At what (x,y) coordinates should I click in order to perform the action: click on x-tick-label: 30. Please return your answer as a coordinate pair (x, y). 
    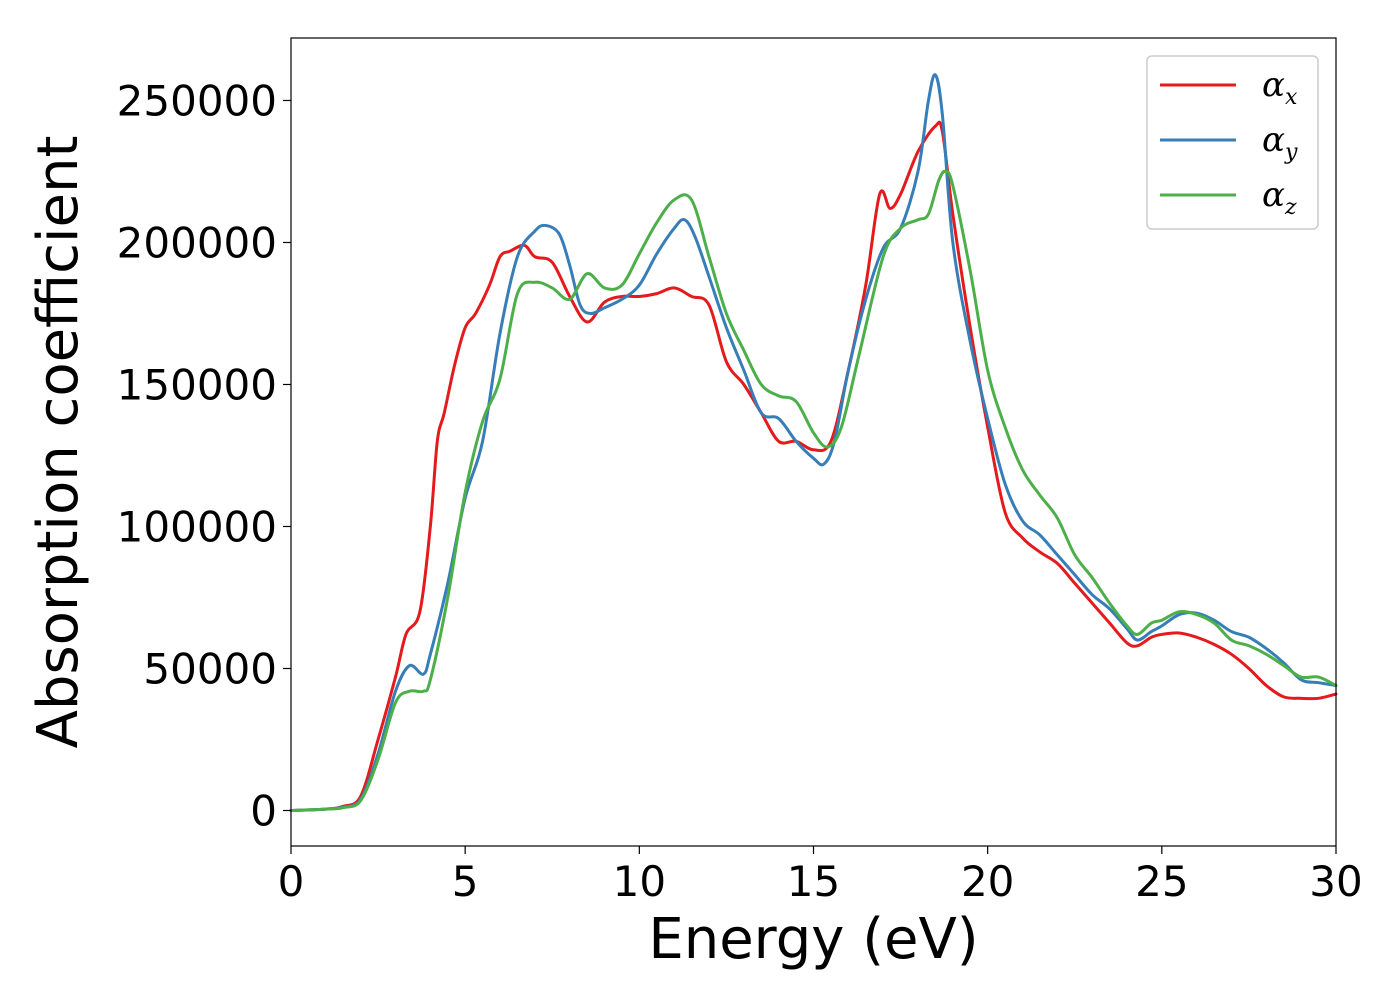
    Looking at the image, I should click on (1335, 881).